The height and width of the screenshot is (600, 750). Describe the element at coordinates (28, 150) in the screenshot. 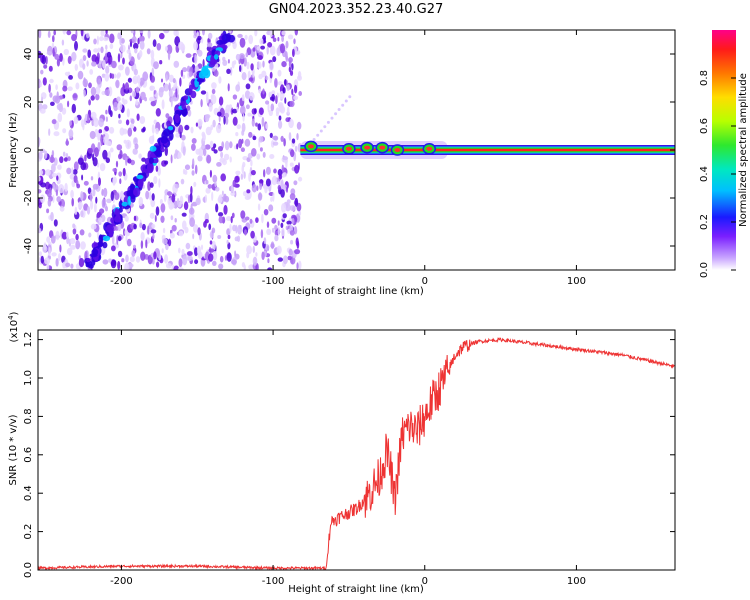

I see `y-tick-label: 0` at that location.